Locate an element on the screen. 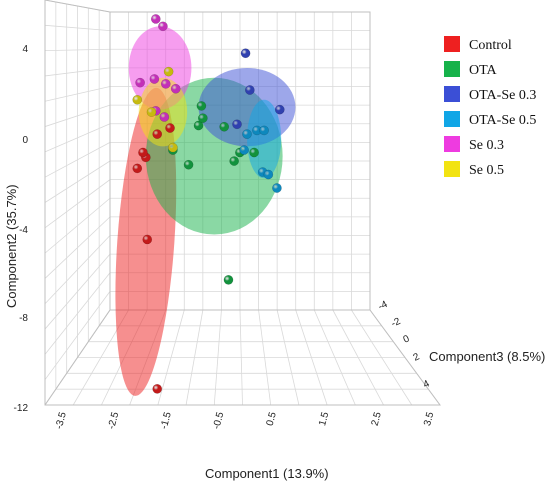  legend-label: Control is located at coordinates (490, 45).